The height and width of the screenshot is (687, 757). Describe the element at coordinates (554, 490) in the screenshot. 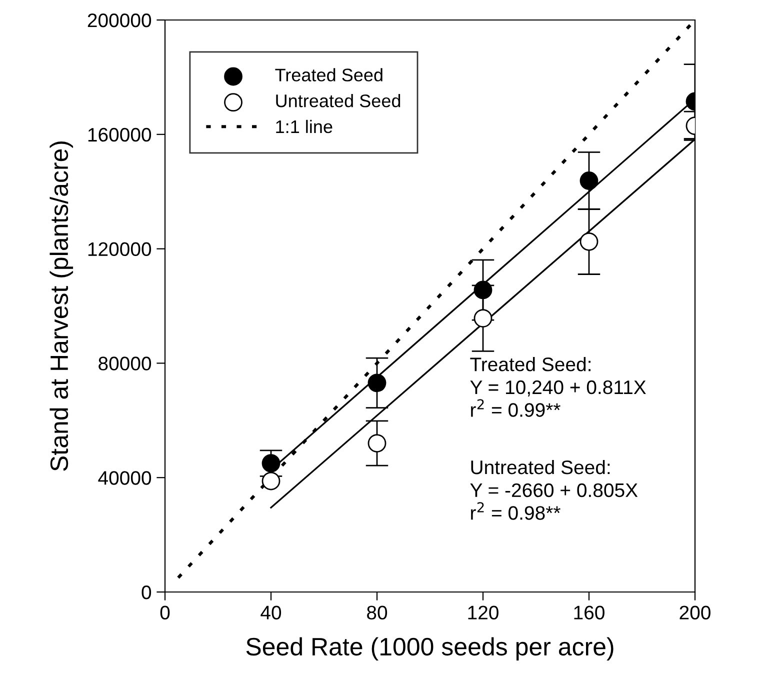

I see `annotation: Y = -2660 + 0.805X` at that location.